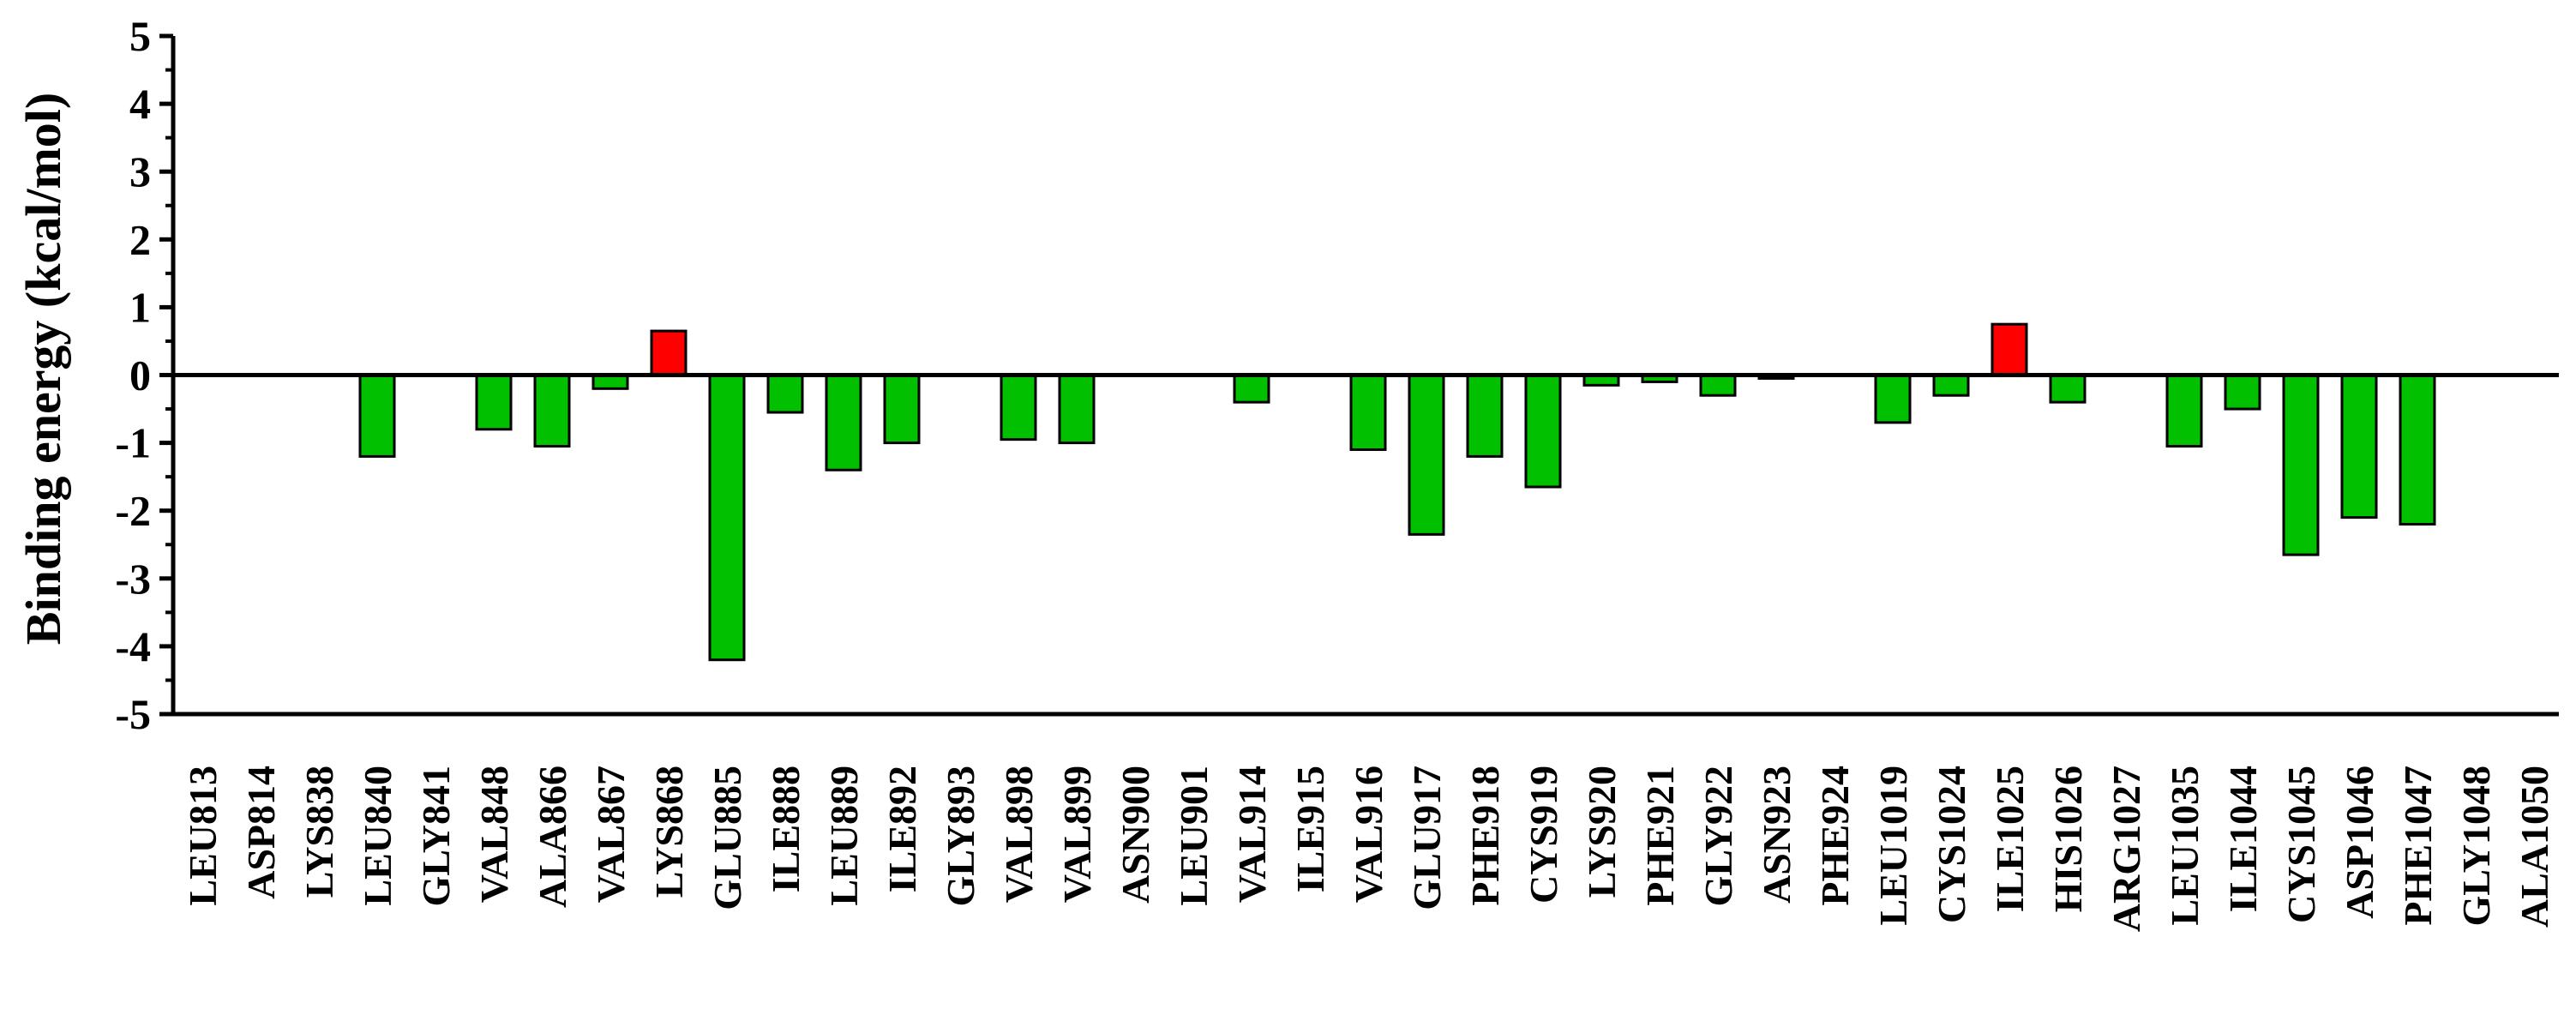 This screenshot has width=2576, height=1009. What do you see at coordinates (140, 375) in the screenshot?
I see `y-tick-label: 0` at bounding box center [140, 375].